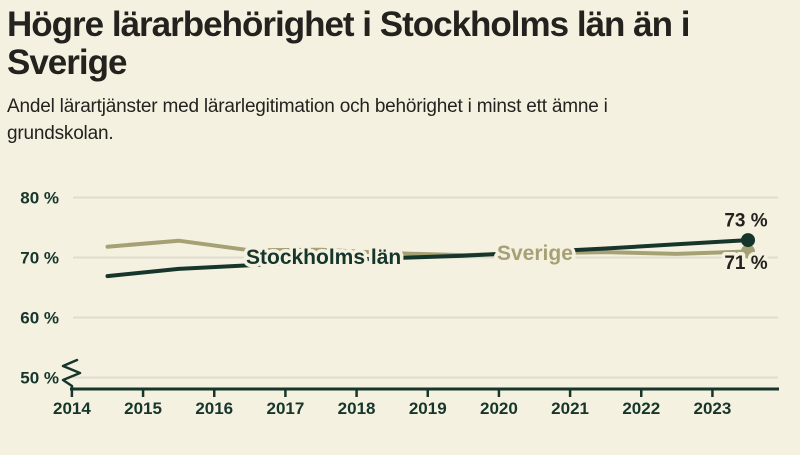 The image size is (800, 455). I want to click on y-tick-label-80: 80 %, so click(39, 198).